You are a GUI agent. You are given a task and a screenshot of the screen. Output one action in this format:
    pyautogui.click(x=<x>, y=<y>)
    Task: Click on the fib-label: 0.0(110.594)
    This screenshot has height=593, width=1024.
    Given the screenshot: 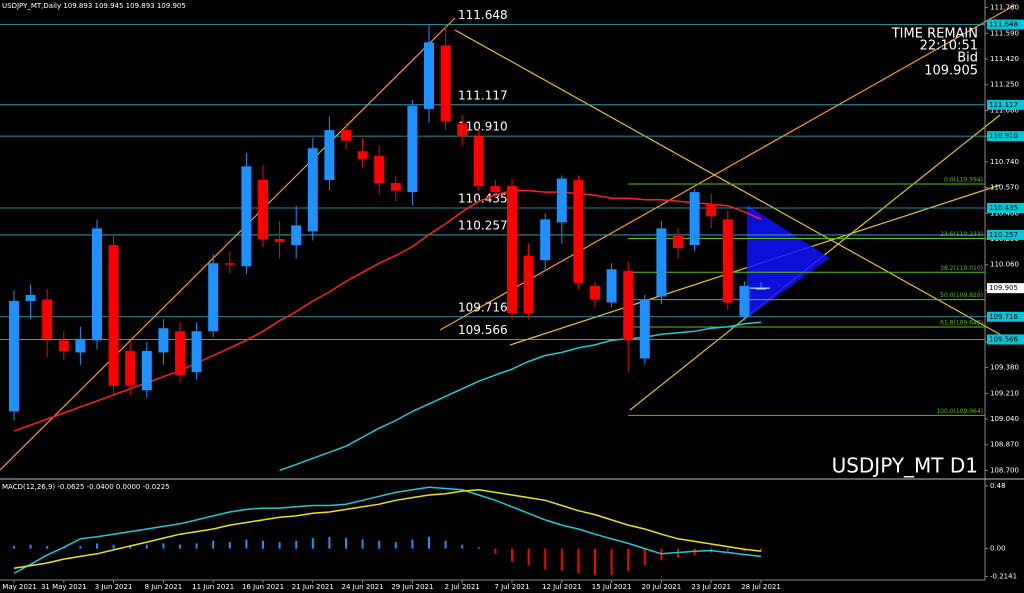 What is the action you would take?
    pyautogui.click(x=963, y=179)
    